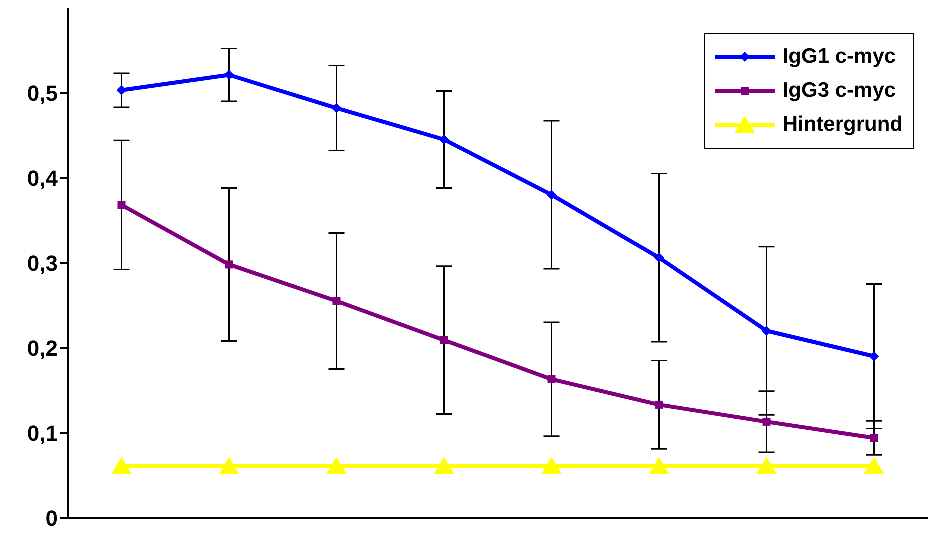  What do you see at coordinates (842, 125) in the screenshot?
I see `legend-label: Hintergrund` at bounding box center [842, 125].